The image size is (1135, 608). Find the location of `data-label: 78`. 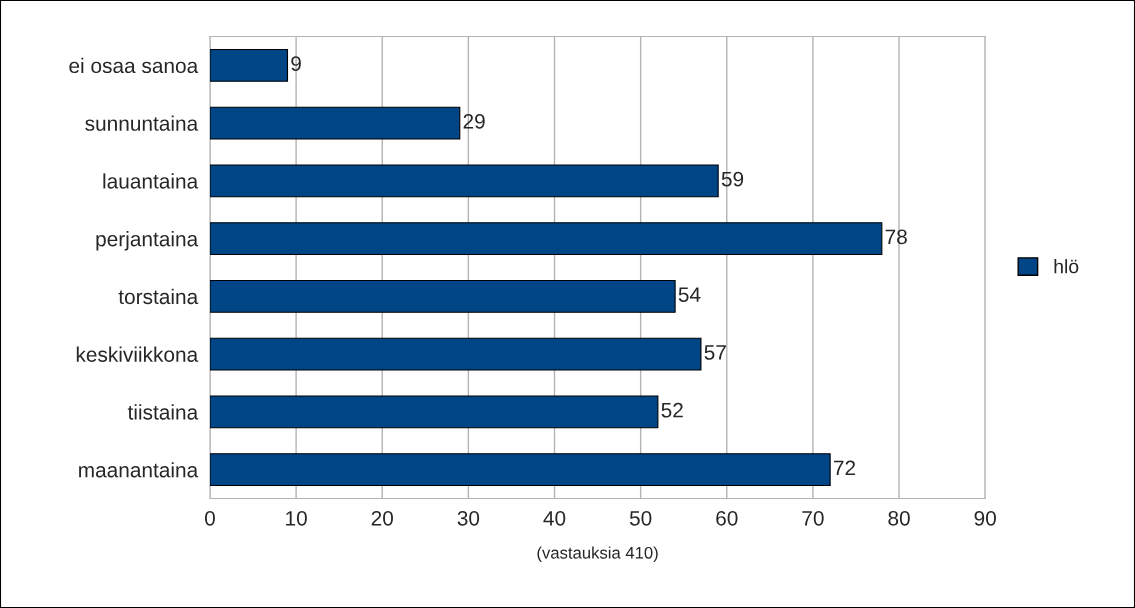

data-label: 78 is located at coordinates (896, 237).